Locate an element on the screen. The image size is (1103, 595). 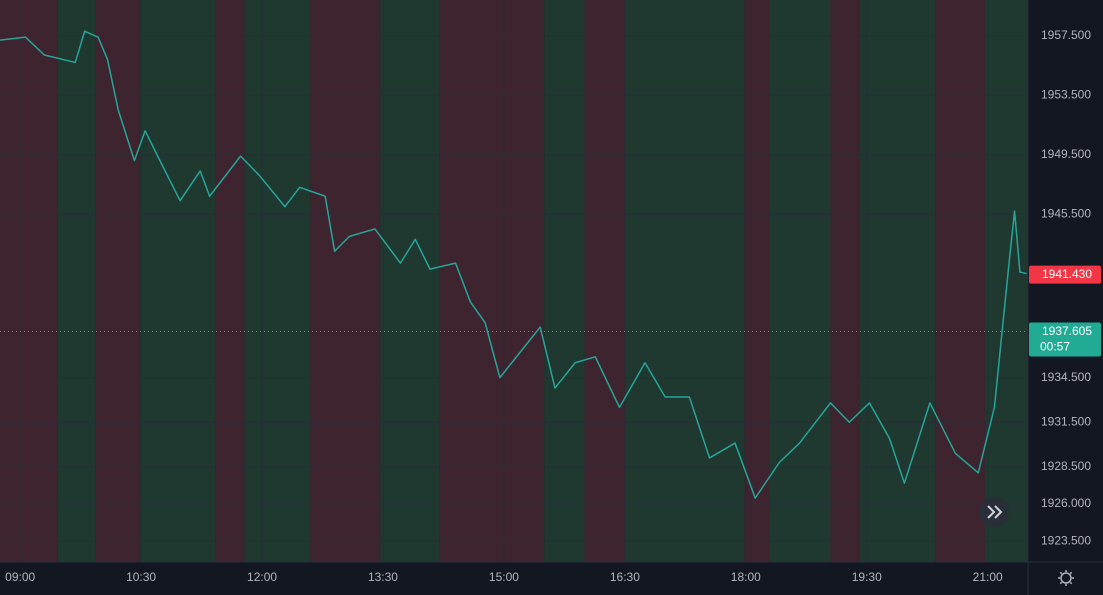
y-tick-label: 1953.500 is located at coordinates (1066, 94).